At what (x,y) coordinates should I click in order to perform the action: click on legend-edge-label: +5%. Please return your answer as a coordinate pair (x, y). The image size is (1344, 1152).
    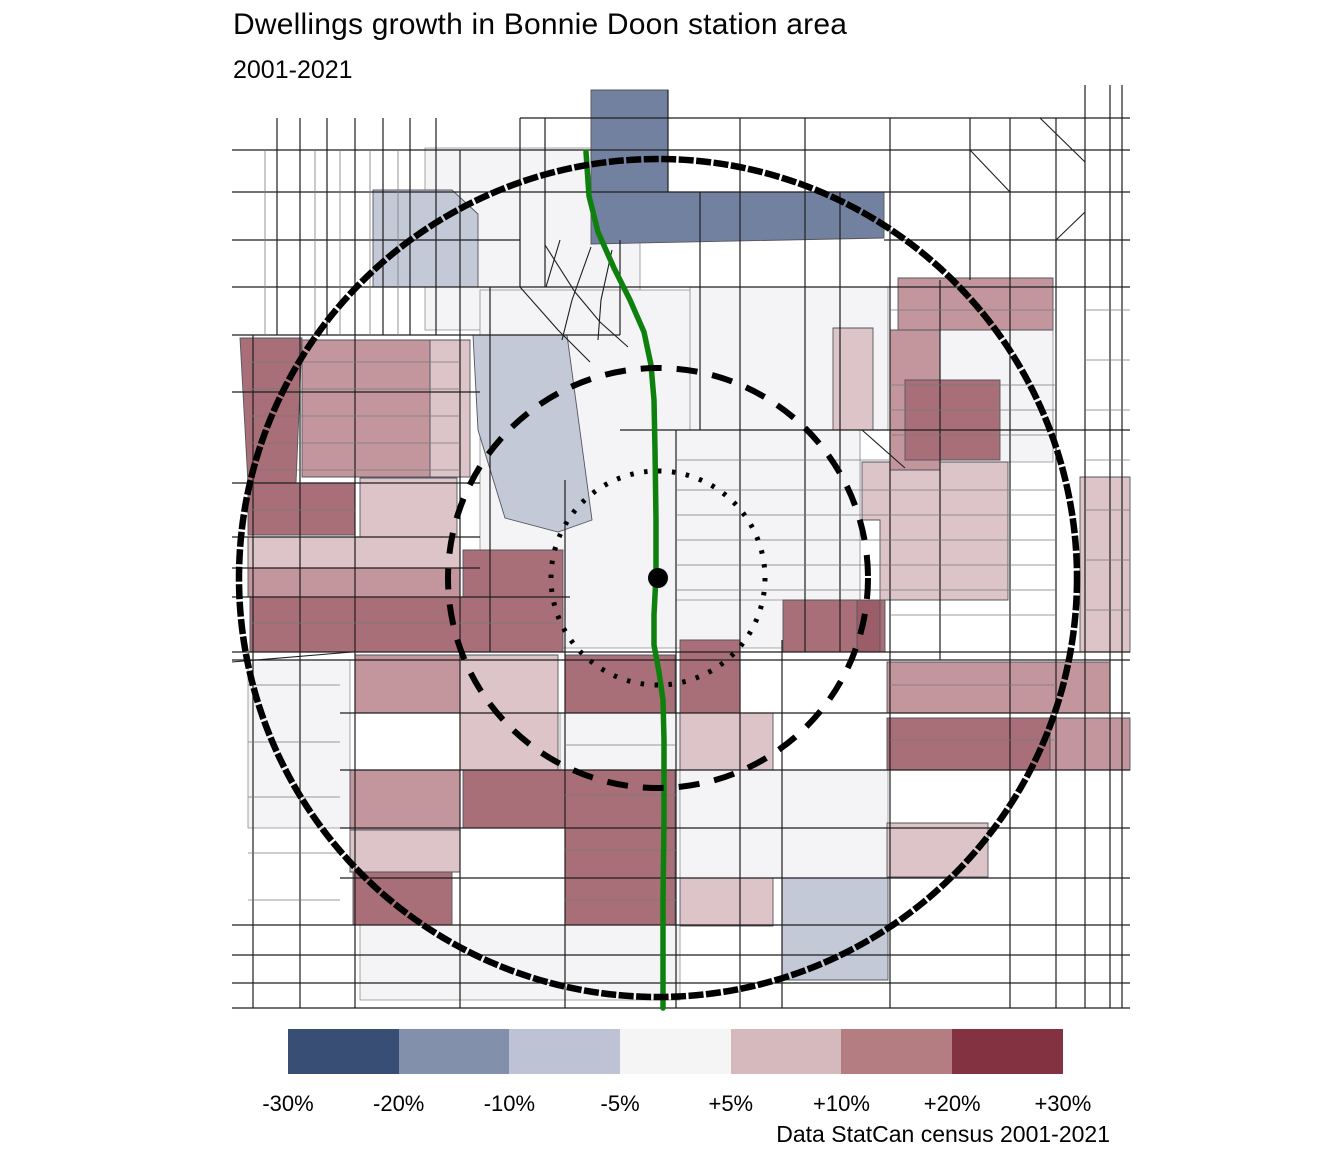
    Looking at the image, I should click on (731, 1103).